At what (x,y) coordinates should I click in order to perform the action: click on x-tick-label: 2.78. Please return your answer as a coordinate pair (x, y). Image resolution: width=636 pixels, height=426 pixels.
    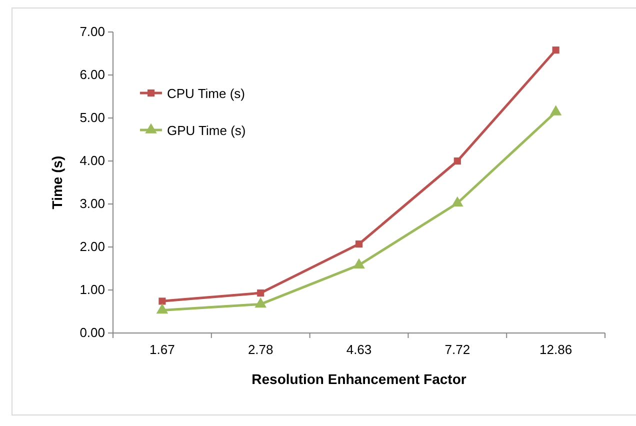
    Looking at the image, I should click on (261, 350).